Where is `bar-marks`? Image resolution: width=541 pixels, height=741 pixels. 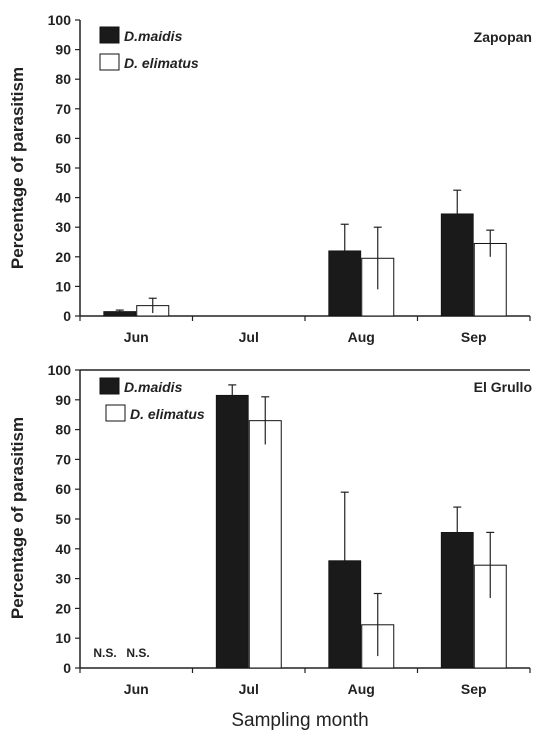 bar-marks is located at coordinates (305, 253).